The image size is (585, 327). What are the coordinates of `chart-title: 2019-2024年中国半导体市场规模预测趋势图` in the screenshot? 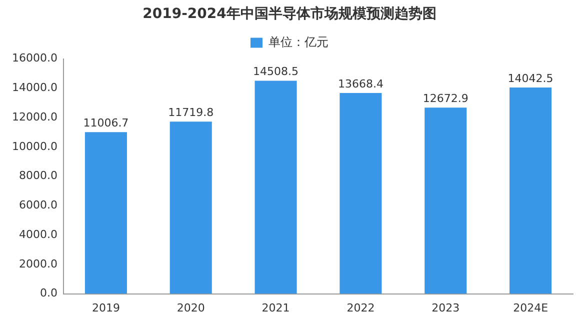 It's located at (289, 13).